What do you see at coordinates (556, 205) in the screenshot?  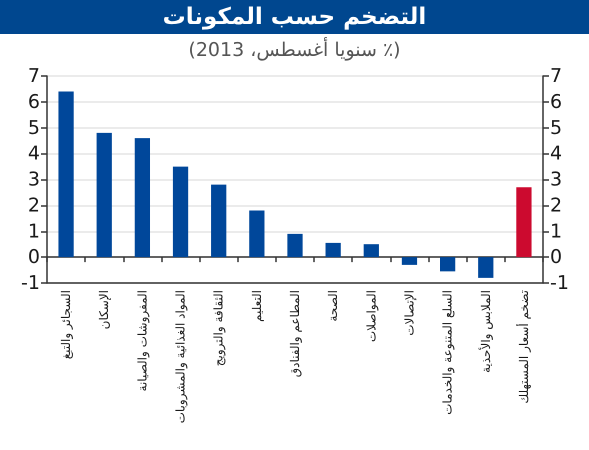 I see `y2-tick-label: 2` at bounding box center [556, 205].